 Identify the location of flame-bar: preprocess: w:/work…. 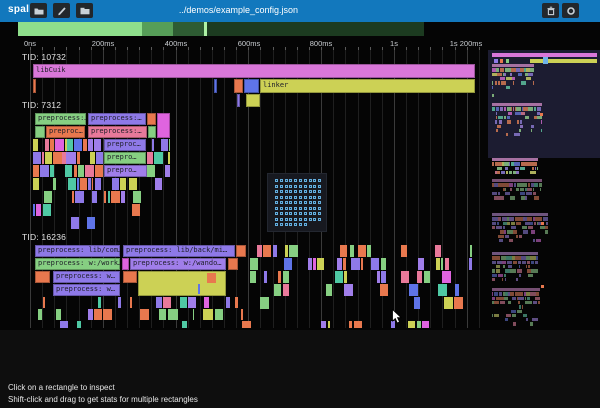
(77, 264).